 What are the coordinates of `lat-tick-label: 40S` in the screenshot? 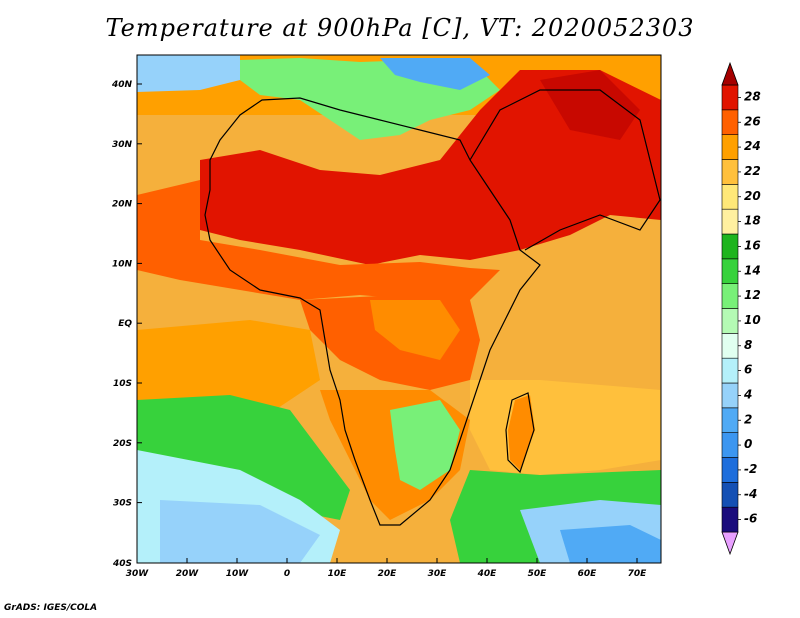 It's located at (122, 564).